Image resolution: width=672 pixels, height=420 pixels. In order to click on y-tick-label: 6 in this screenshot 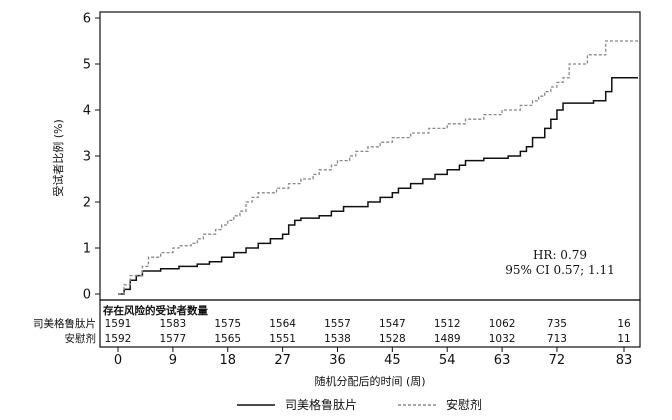, I will do `click(87, 19)`.